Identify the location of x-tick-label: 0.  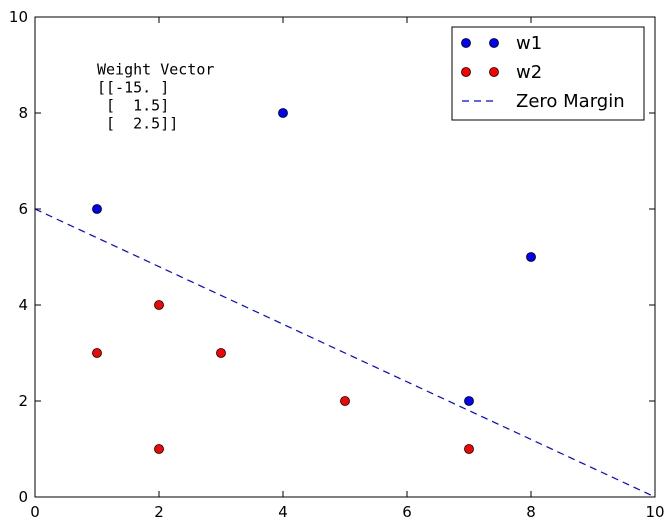
(35, 512).